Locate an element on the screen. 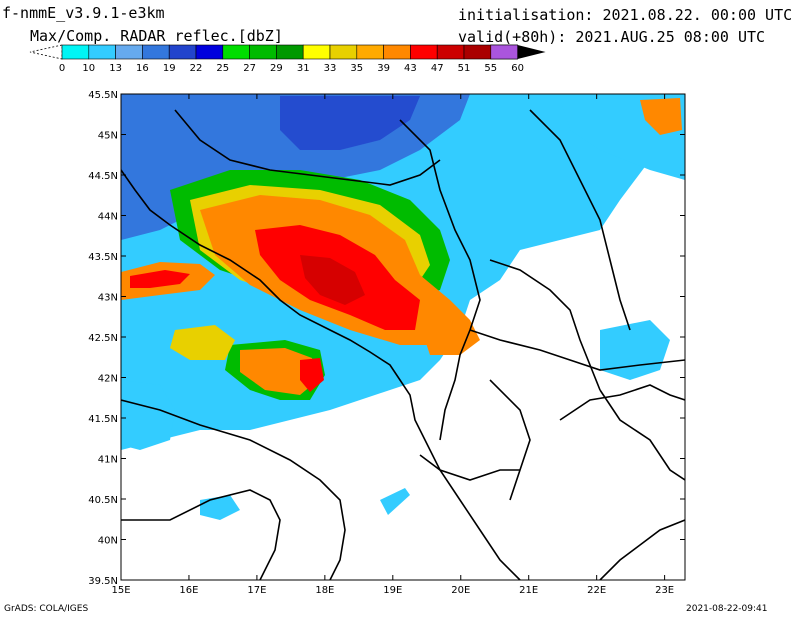 The image size is (800, 618). echo-southern-streak is located at coordinates (395, 501).